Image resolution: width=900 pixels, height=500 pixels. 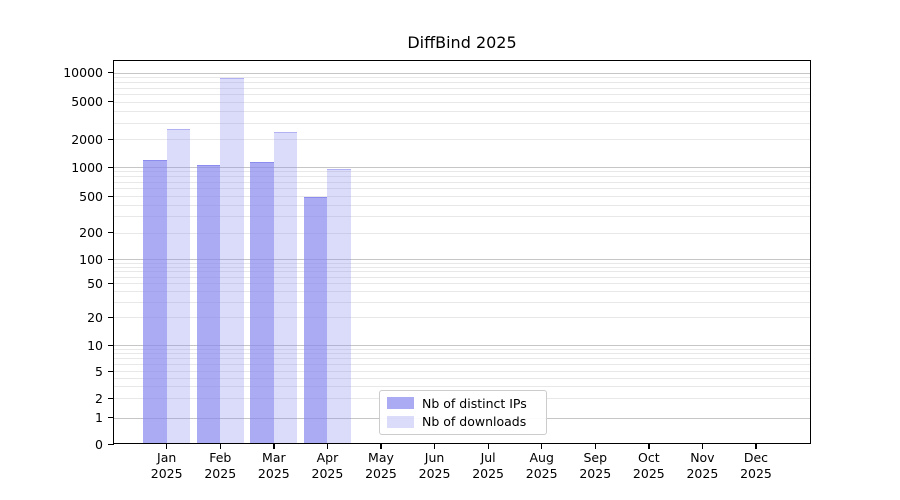 What do you see at coordinates (400, 403) in the screenshot?
I see `legend-swatch-distinct-ips` at bounding box center [400, 403].